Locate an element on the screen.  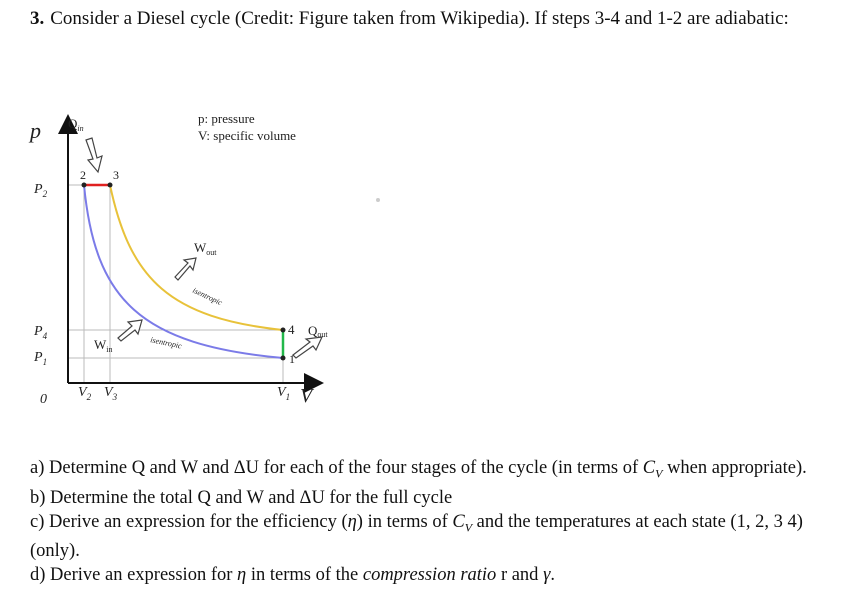
part-text: d) Derive an expression for is located at coordinates (134, 575).